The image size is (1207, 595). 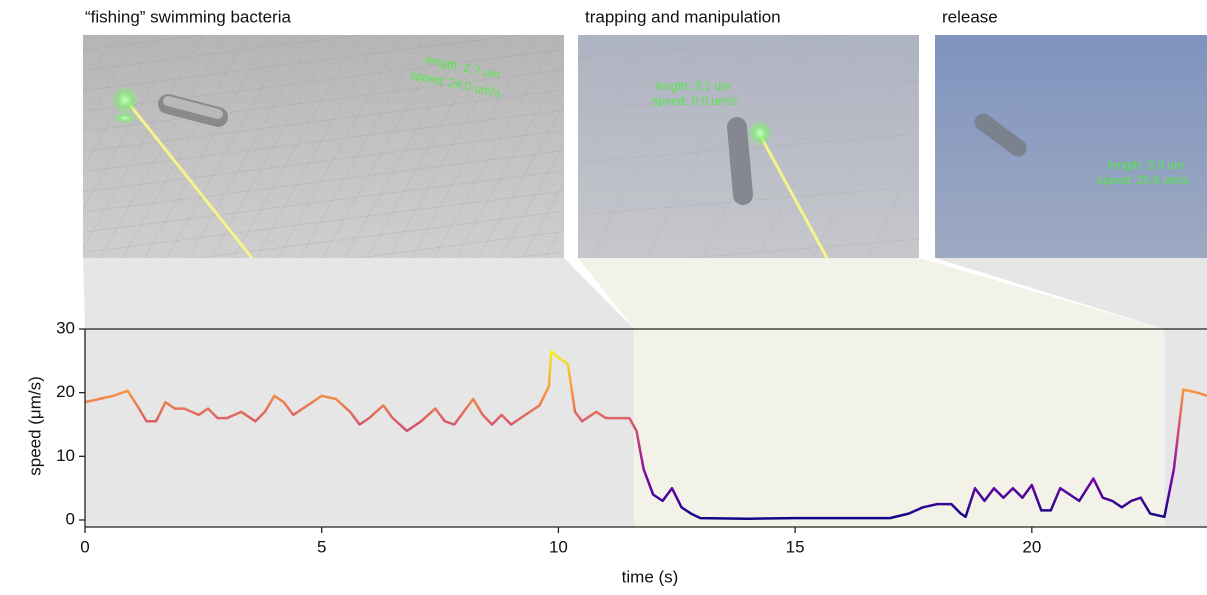 I want to click on panel-title: release, so click(x=970, y=16).